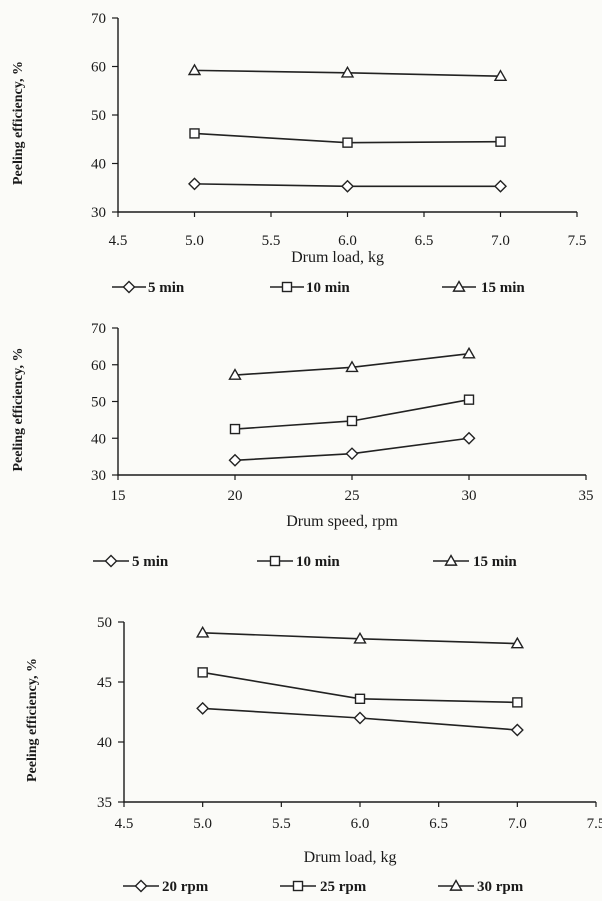 The image size is (602, 901). What do you see at coordinates (469, 496) in the screenshot?
I see `x-tick-label: 30` at bounding box center [469, 496].